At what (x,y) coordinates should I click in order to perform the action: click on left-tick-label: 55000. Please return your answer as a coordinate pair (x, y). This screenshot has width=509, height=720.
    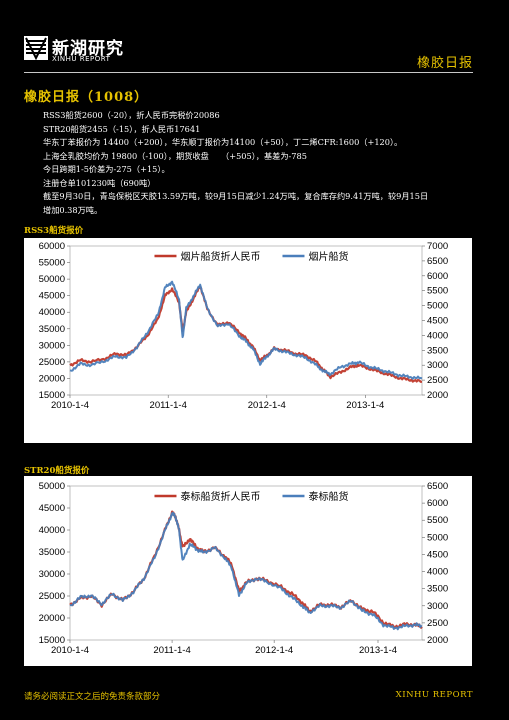
    Looking at the image, I should click on (52, 263).